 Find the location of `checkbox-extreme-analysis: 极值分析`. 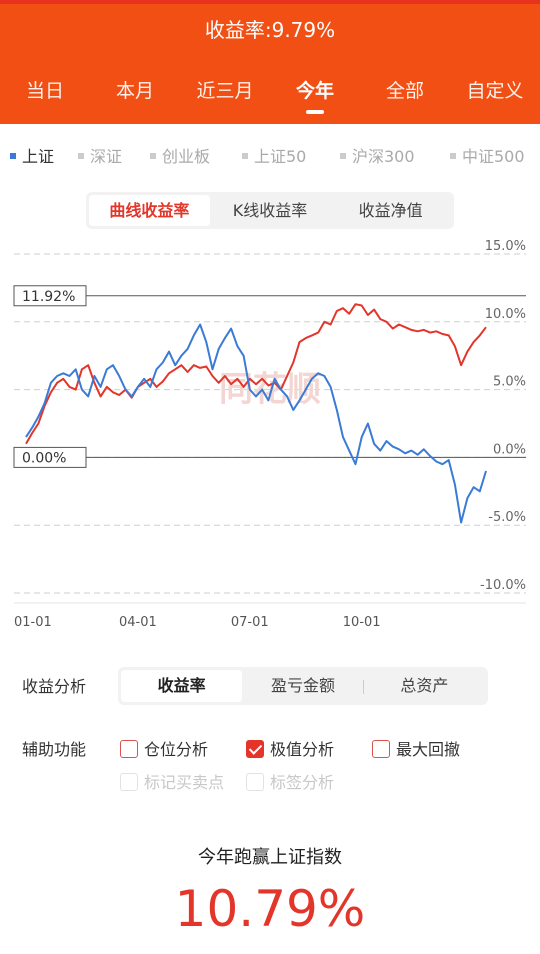

checkbox-extreme-analysis: 极值分析 is located at coordinates (290, 748).